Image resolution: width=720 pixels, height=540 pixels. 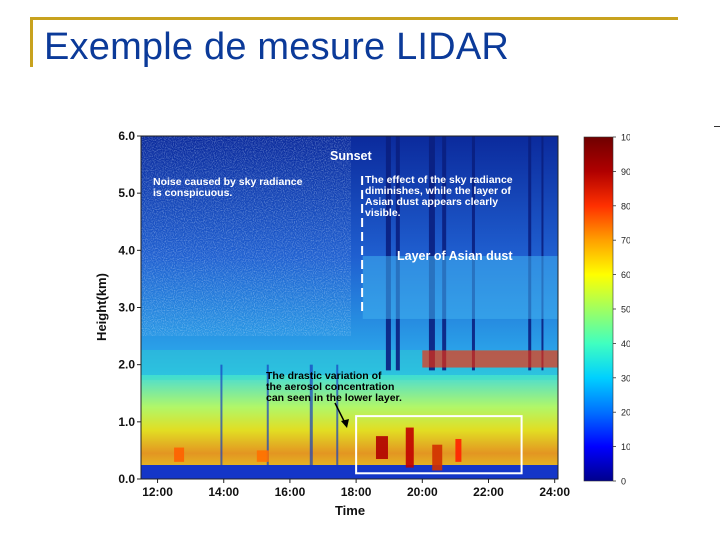 What do you see at coordinates (340, 413) in the screenshot?
I see `annotation-arrow` at bounding box center [340, 413].